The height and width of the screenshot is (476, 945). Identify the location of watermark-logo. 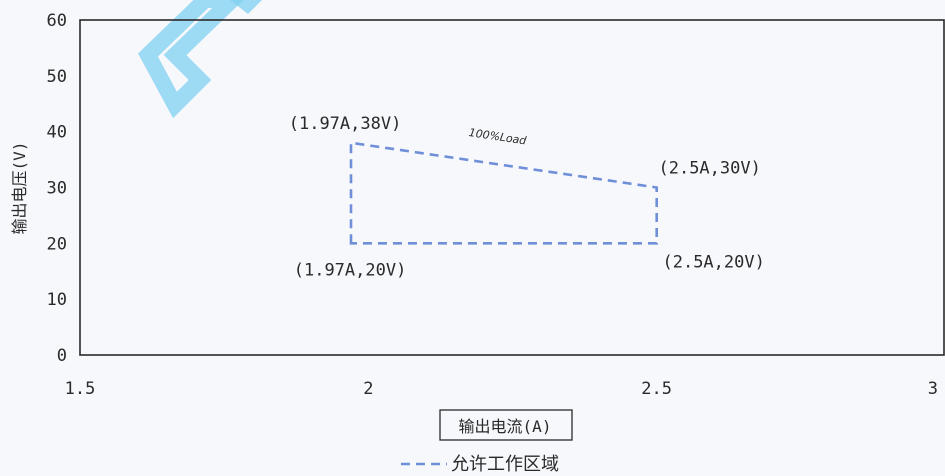
(200, 59).